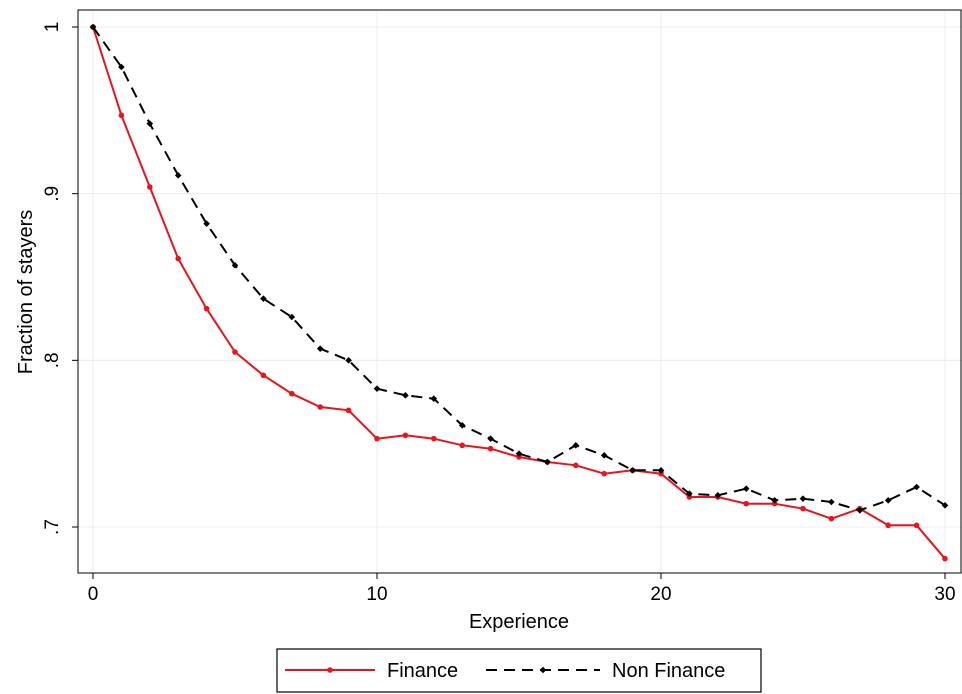 This screenshot has height=694, width=962. Describe the element at coordinates (668, 671) in the screenshot. I see `legend-label: Non Finance` at that location.